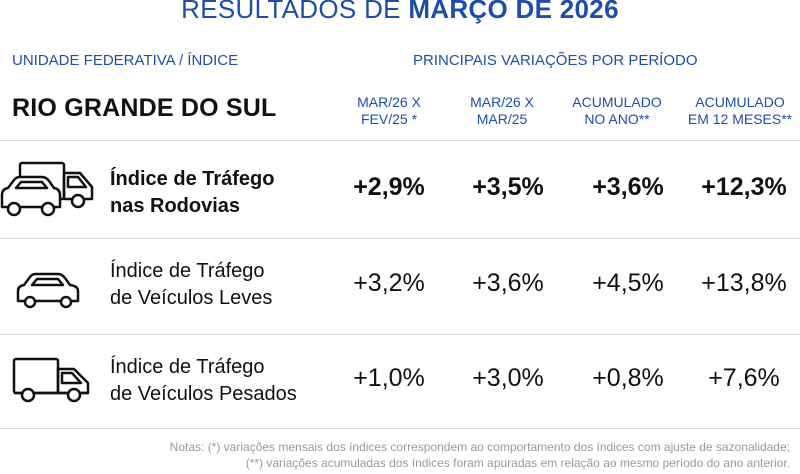 The height and width of the screenshot is (474, 800). What do you see at coordinates (502, 119) in the screenshot?
I see `column-header-line: MAR/25` at bounding box center [502, 119].